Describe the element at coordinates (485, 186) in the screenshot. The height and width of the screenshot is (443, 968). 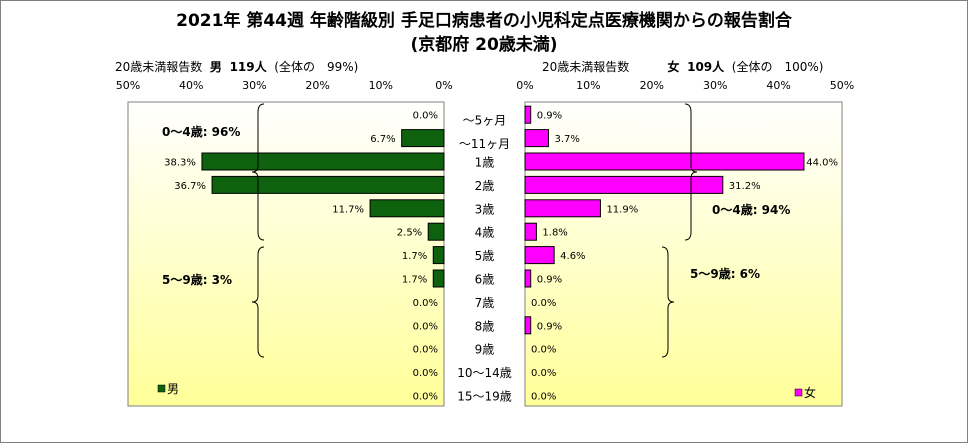
I see `age-category-label: 2歳` at that location.